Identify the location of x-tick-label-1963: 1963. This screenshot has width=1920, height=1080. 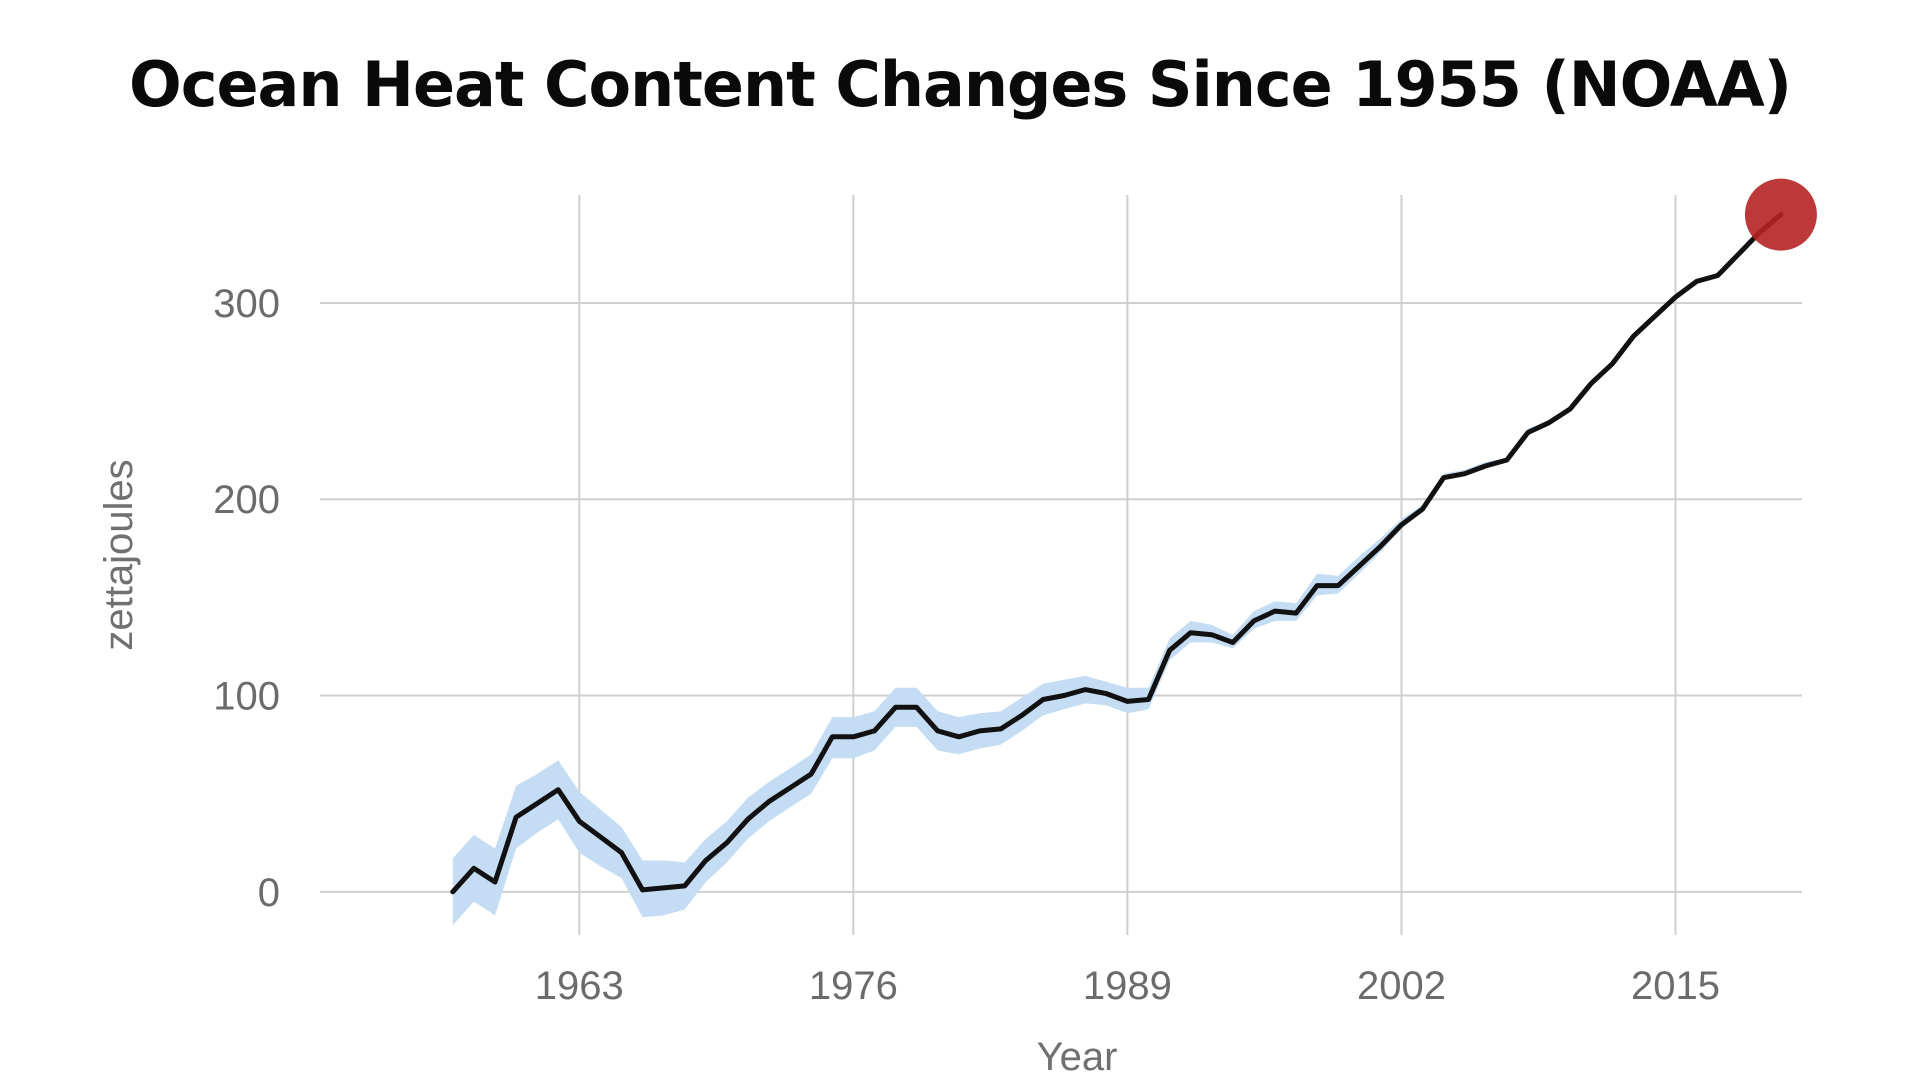
(579, 986).